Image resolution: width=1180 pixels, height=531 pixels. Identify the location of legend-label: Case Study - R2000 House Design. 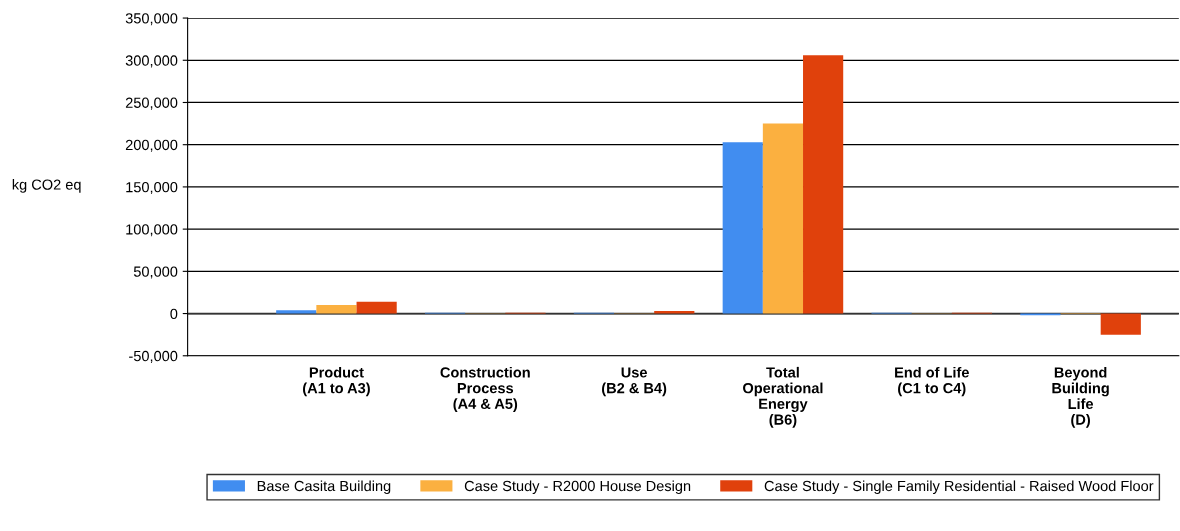
(577, 487).